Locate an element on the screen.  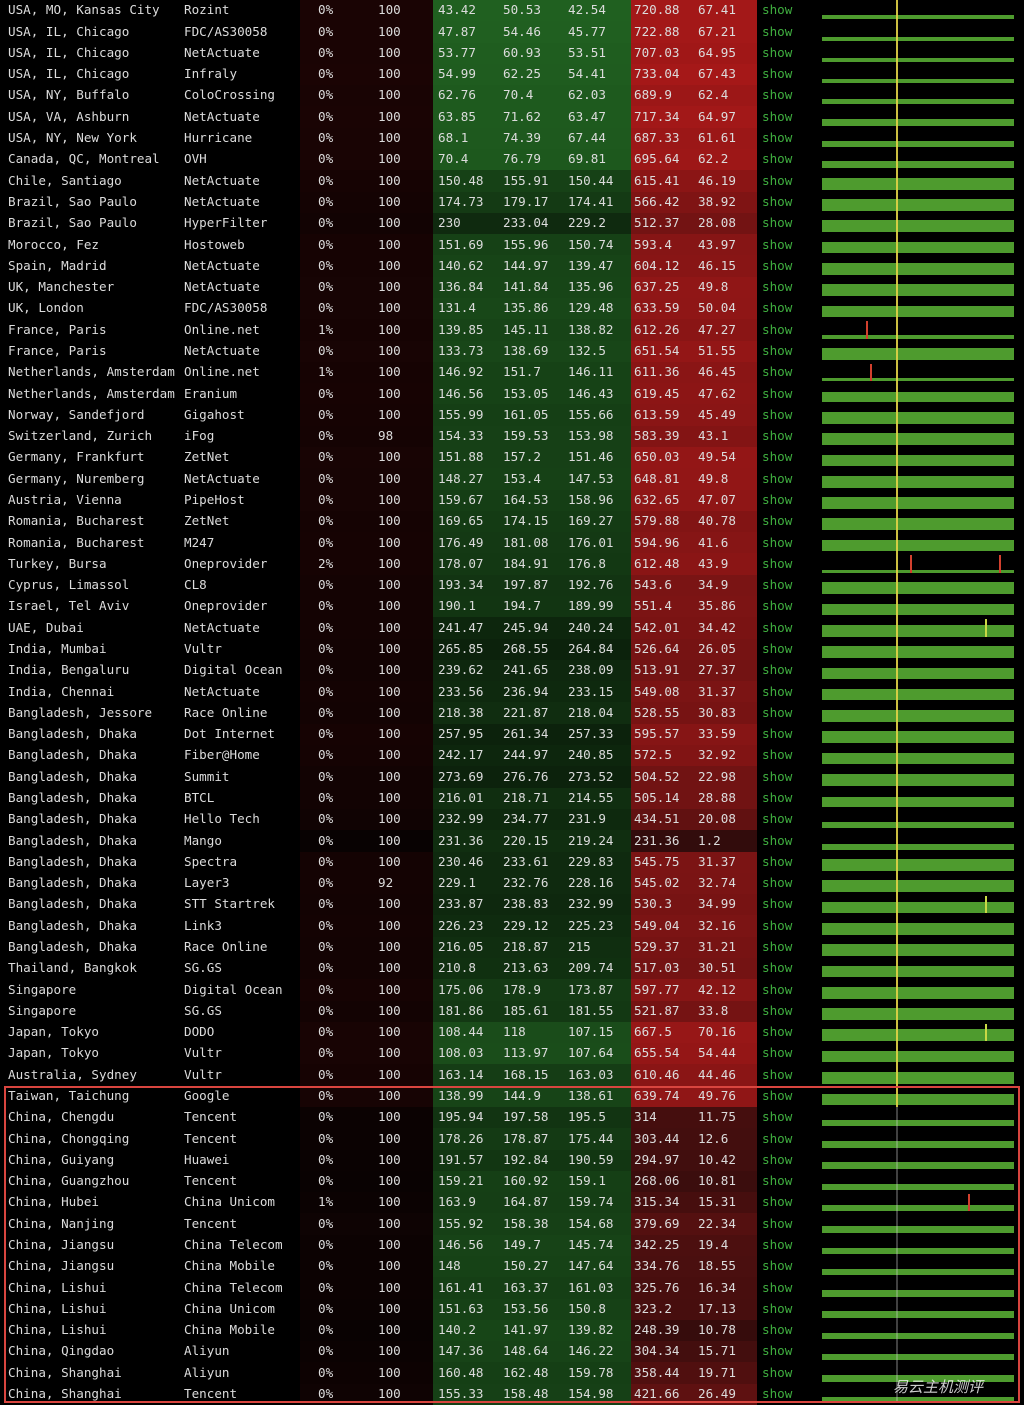
stdev-latency: 44.46 is located at coordinates (717, 1074).